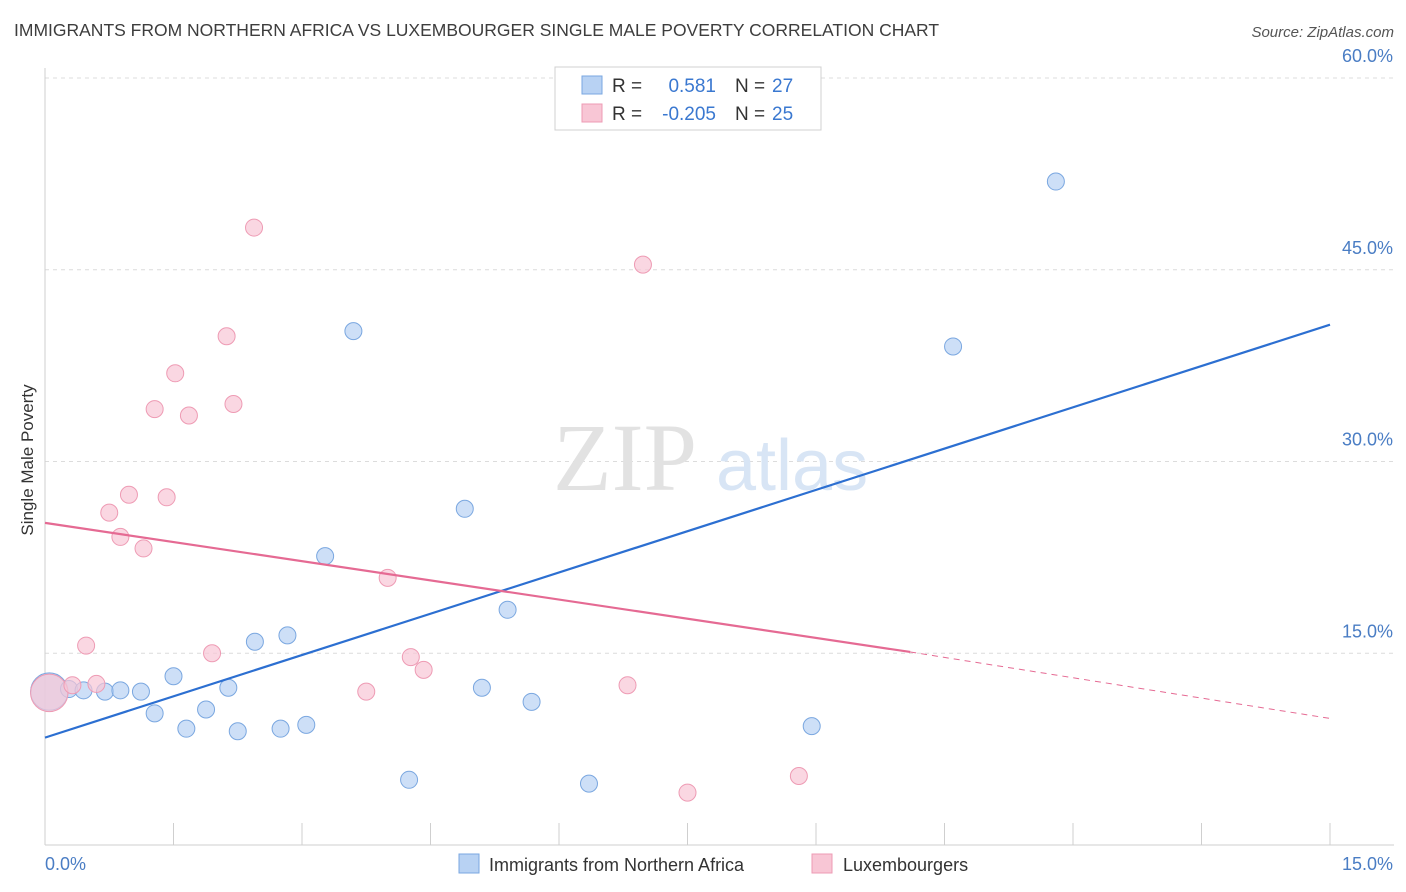 This screenshot has height=892, width=1406. I want to click on y-axis-label-wrap: Single Male Poverty, so click(28, 460).